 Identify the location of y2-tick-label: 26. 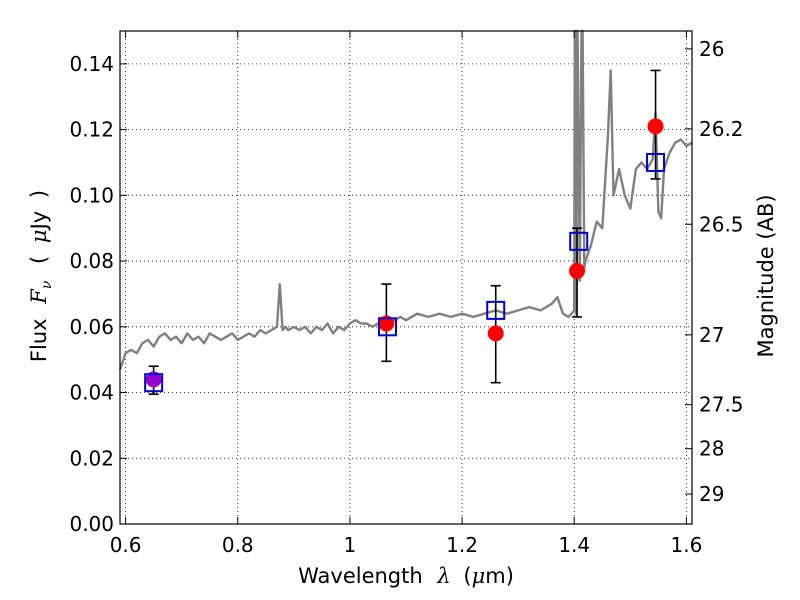
(711, 49).